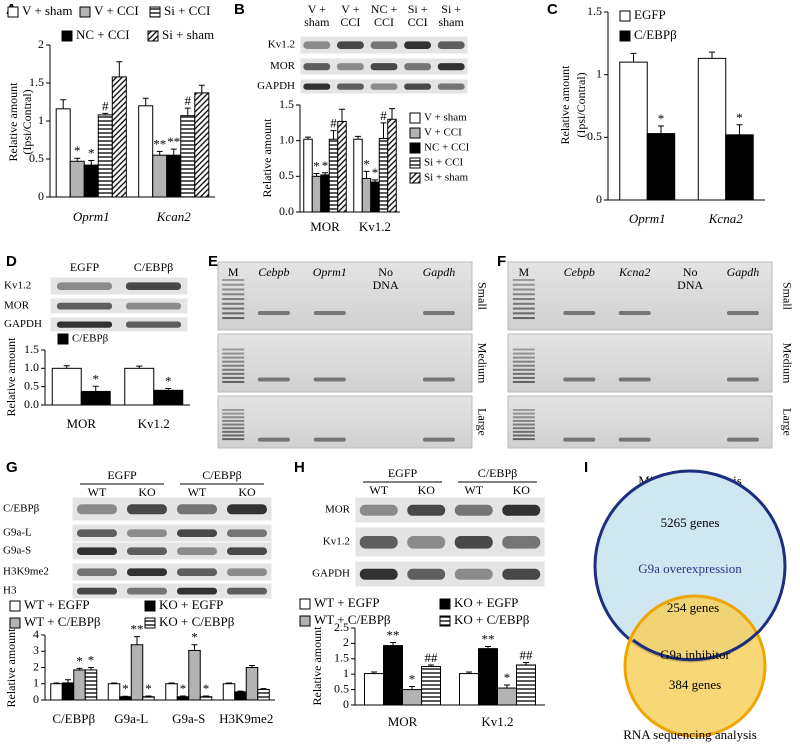 The height and width of the screenshot is (746, 800). What do you see at coordinates (482, 296) in the screenshot?
I see `size-label: Small` at bounding box center [482, 296].